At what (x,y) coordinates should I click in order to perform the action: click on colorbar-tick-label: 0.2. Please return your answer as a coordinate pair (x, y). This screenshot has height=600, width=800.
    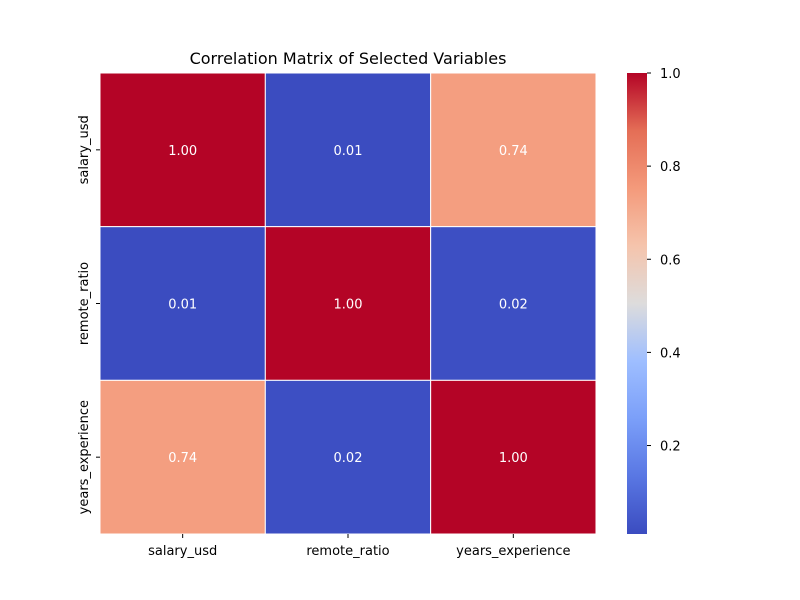
    Looking at the image, I should click on (670, 447).